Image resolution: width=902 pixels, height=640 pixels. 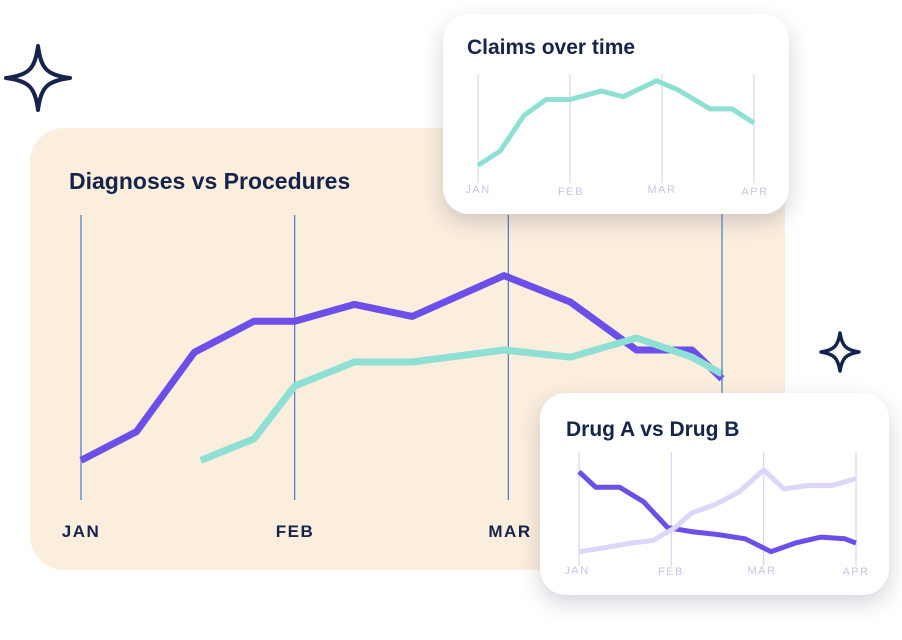 I want to click on claims-x-tick-label: MAR, so click(x=662, y=190).